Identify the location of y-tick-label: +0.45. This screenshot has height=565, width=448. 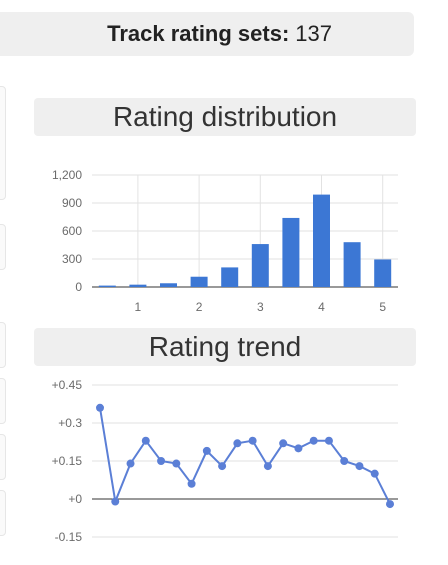
(67, 385).